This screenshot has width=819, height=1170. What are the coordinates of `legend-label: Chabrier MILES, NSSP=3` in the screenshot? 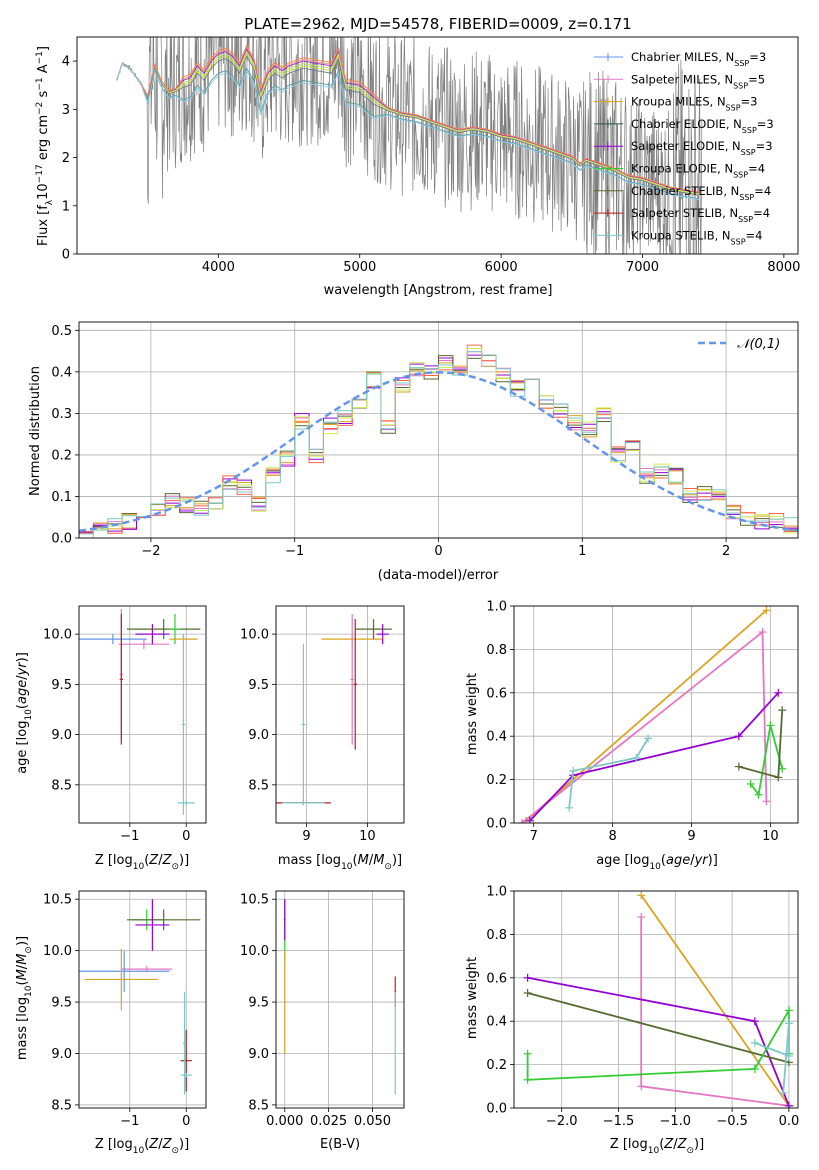 It's located at (698, 59).